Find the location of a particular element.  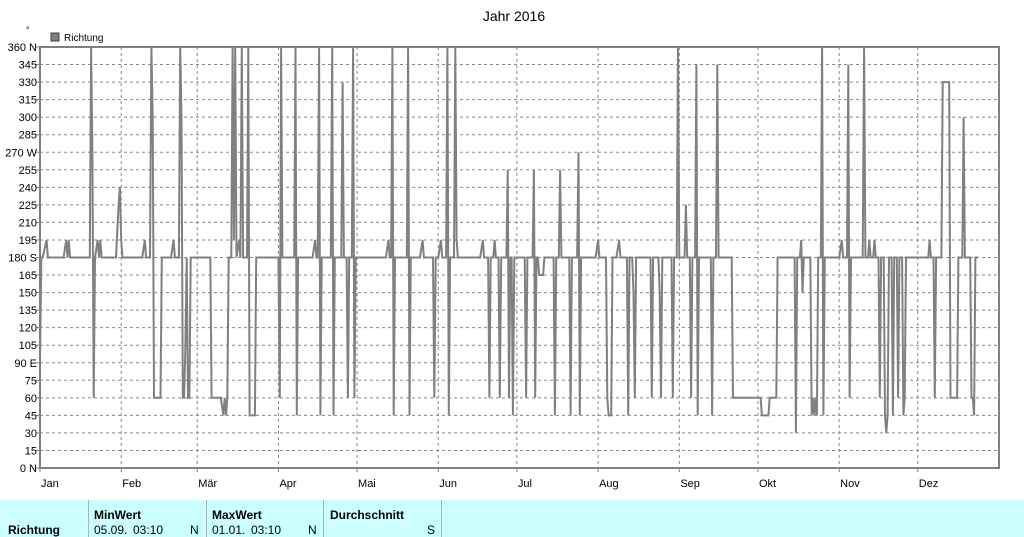

x-tick-label: Okt is located at coordinates (767, 484).